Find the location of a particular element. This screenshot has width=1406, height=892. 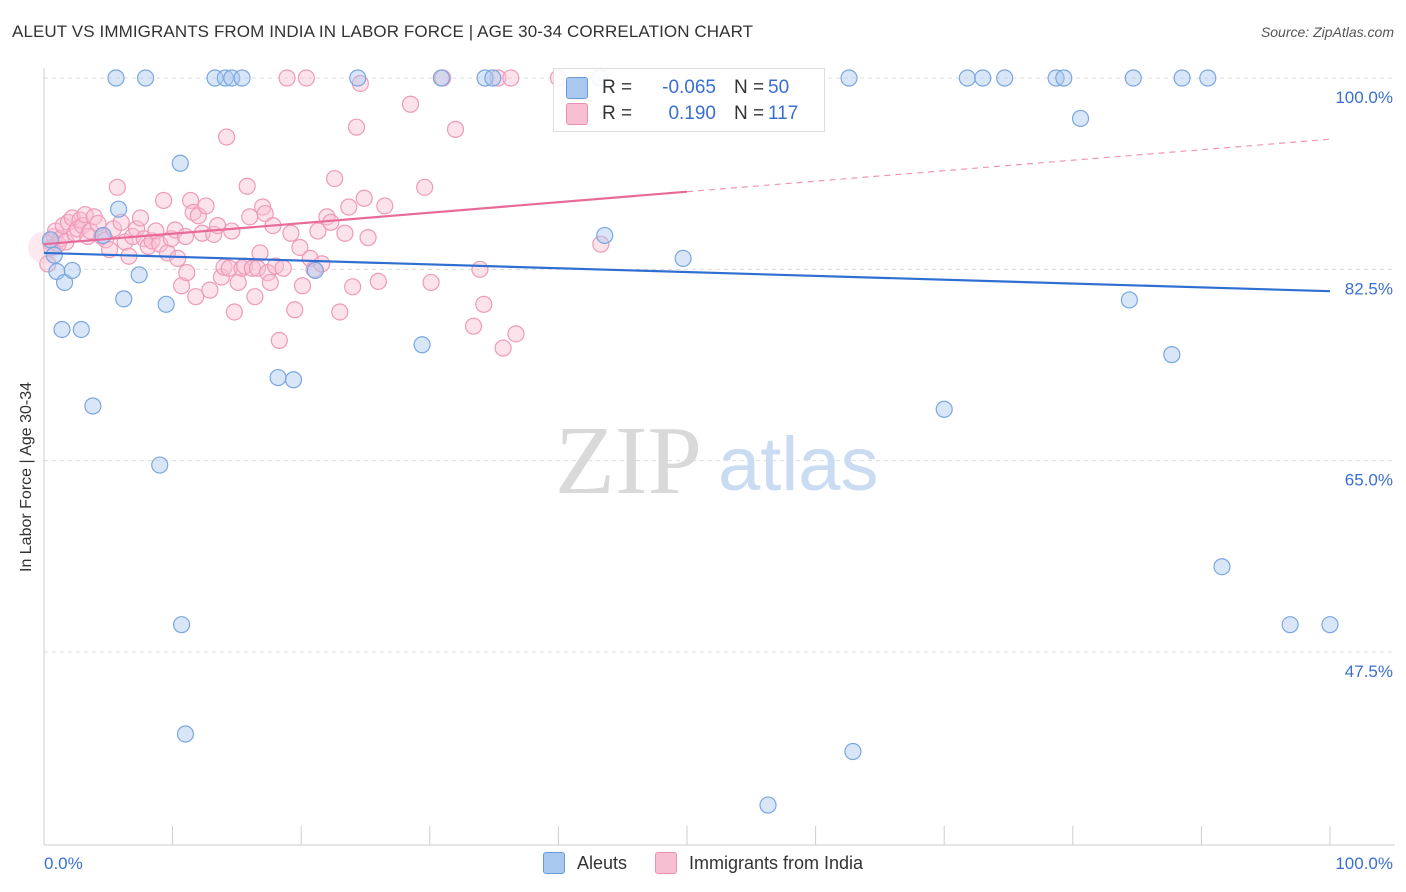

y-tick-label: 100.0% is located at coordinates (1364, 97).